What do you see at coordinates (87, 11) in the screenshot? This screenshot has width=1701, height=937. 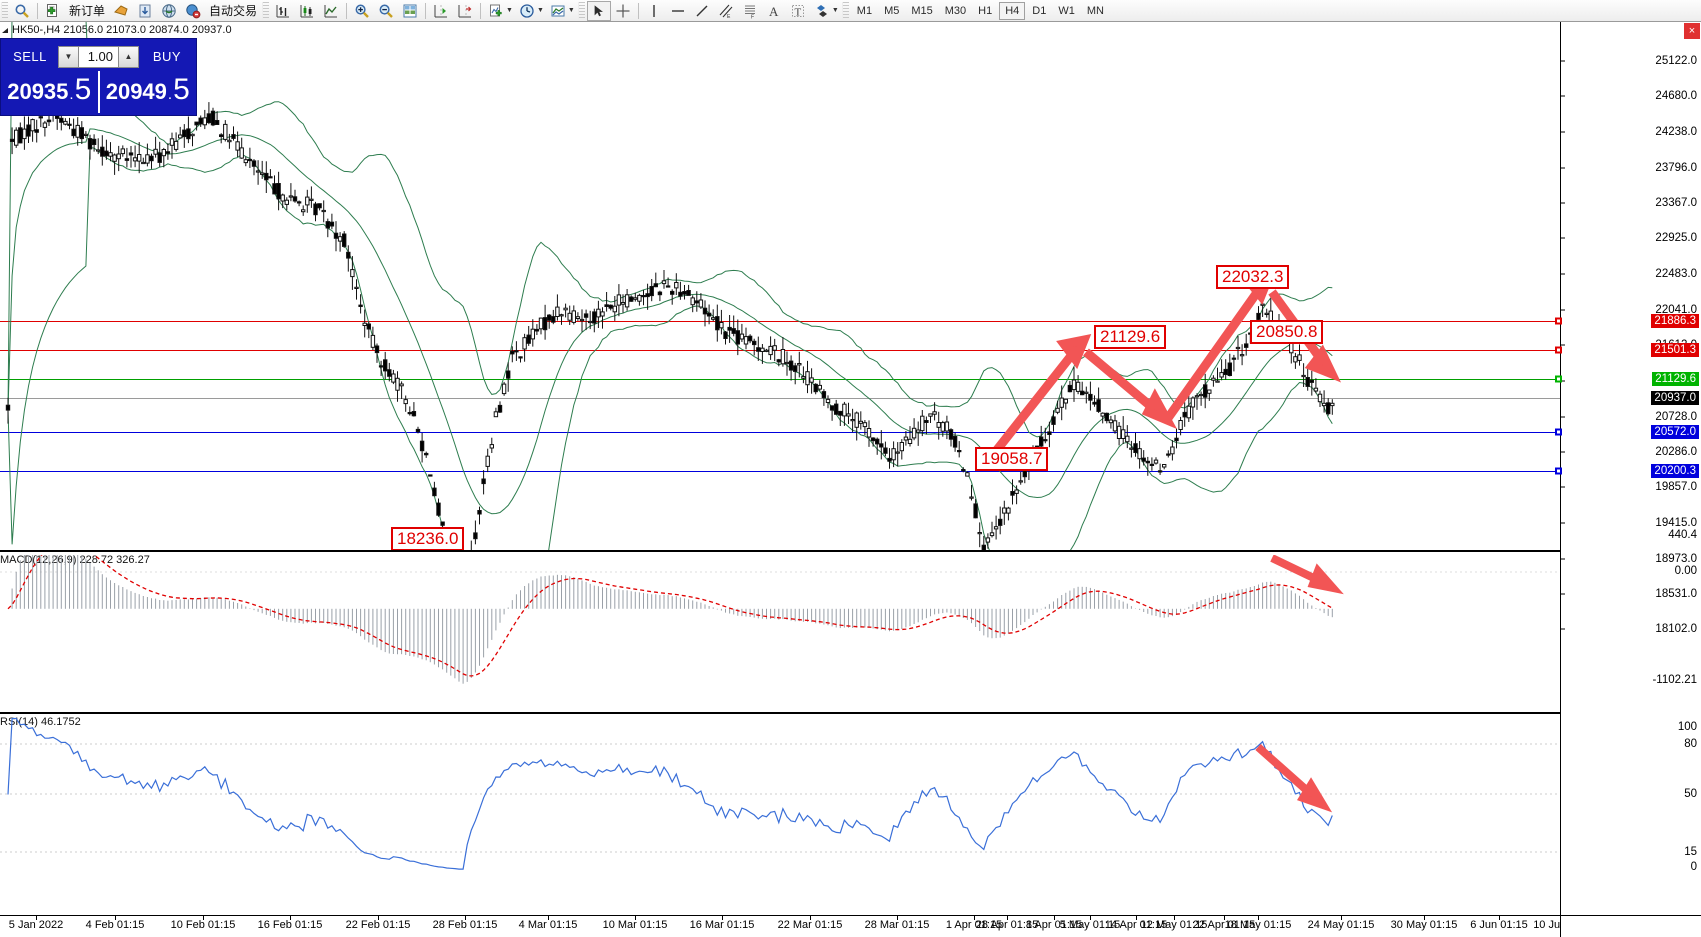 I see `new-order-label: 新订单` at bounding box center [87, 11].